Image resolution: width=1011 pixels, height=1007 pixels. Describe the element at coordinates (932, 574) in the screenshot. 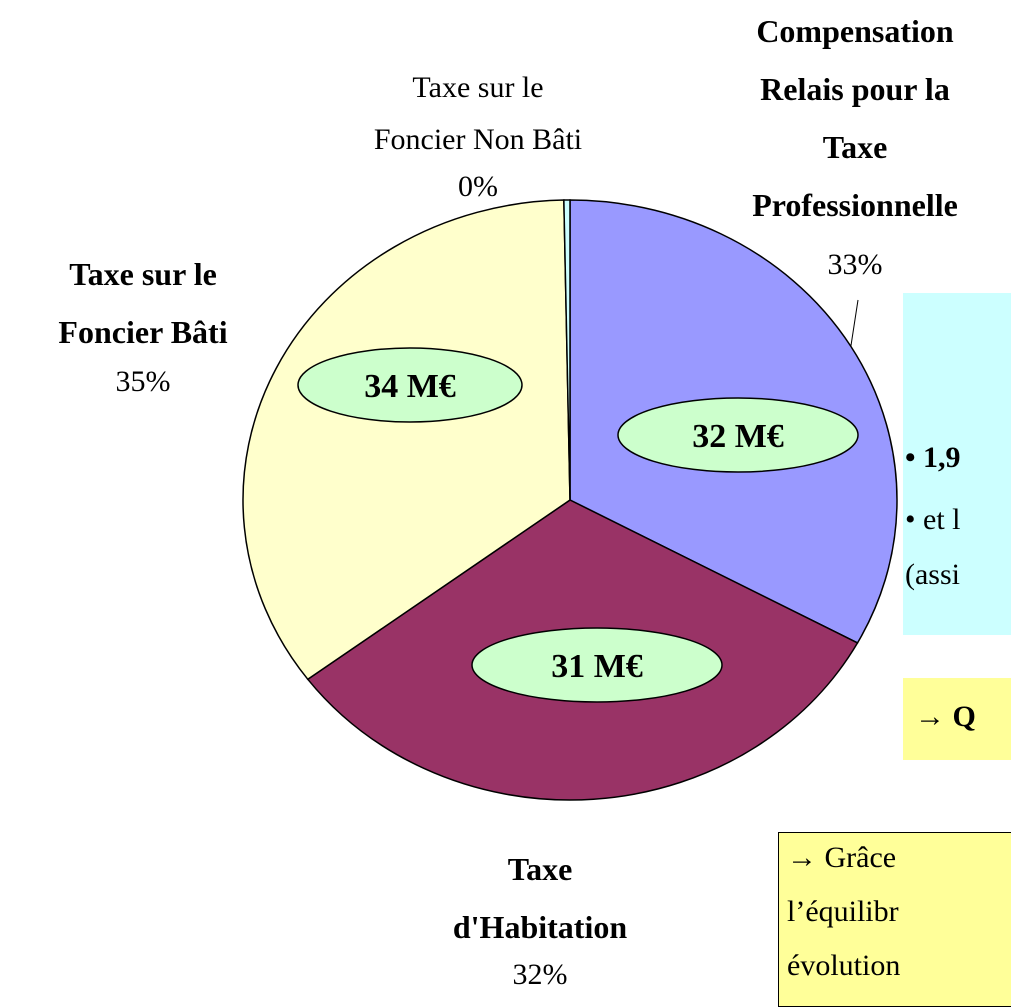

I see `info-line: (assi` at that location.